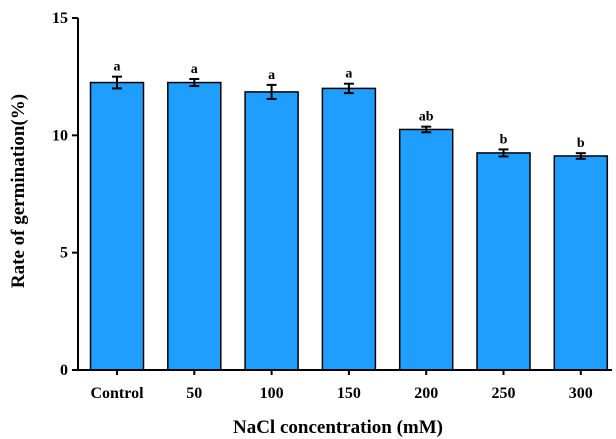 The image size is (616, 439). I want to click on error-bars-layer, so click(349, 117).